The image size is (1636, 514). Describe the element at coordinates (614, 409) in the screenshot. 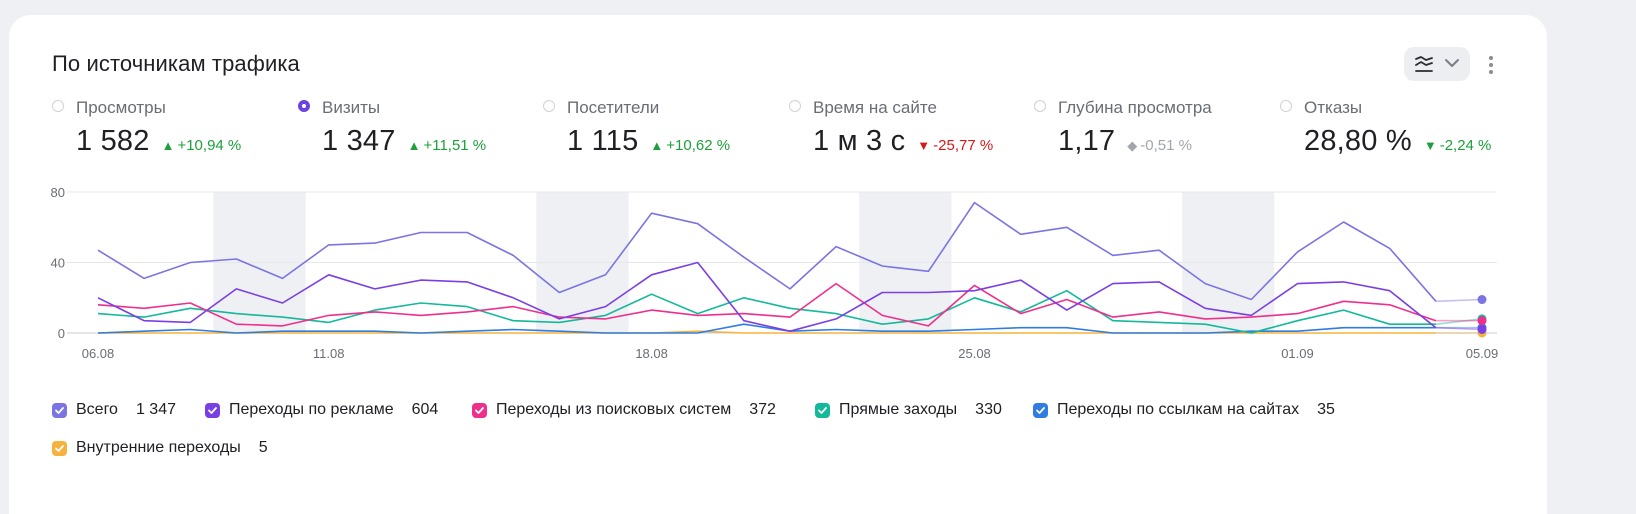

I see `legend-label: Переходы из поисковых систем` at that location.